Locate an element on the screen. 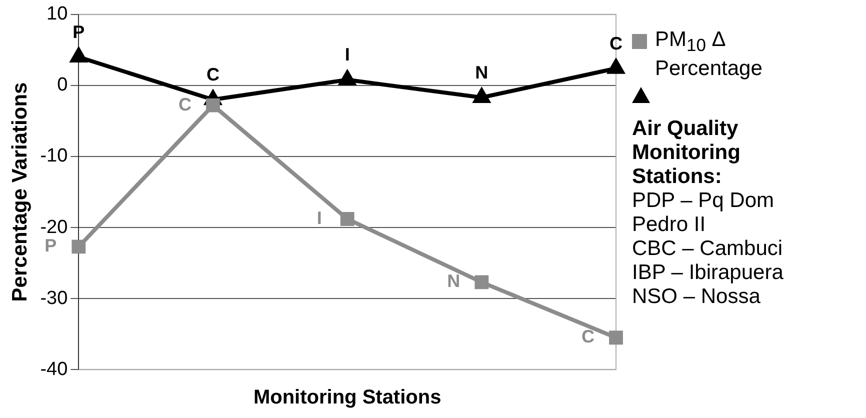 The width and height of the screenshot is (866, 418). legend-label: PM$_{10}$ Δ Percentage is located at coordinates (709, 55).